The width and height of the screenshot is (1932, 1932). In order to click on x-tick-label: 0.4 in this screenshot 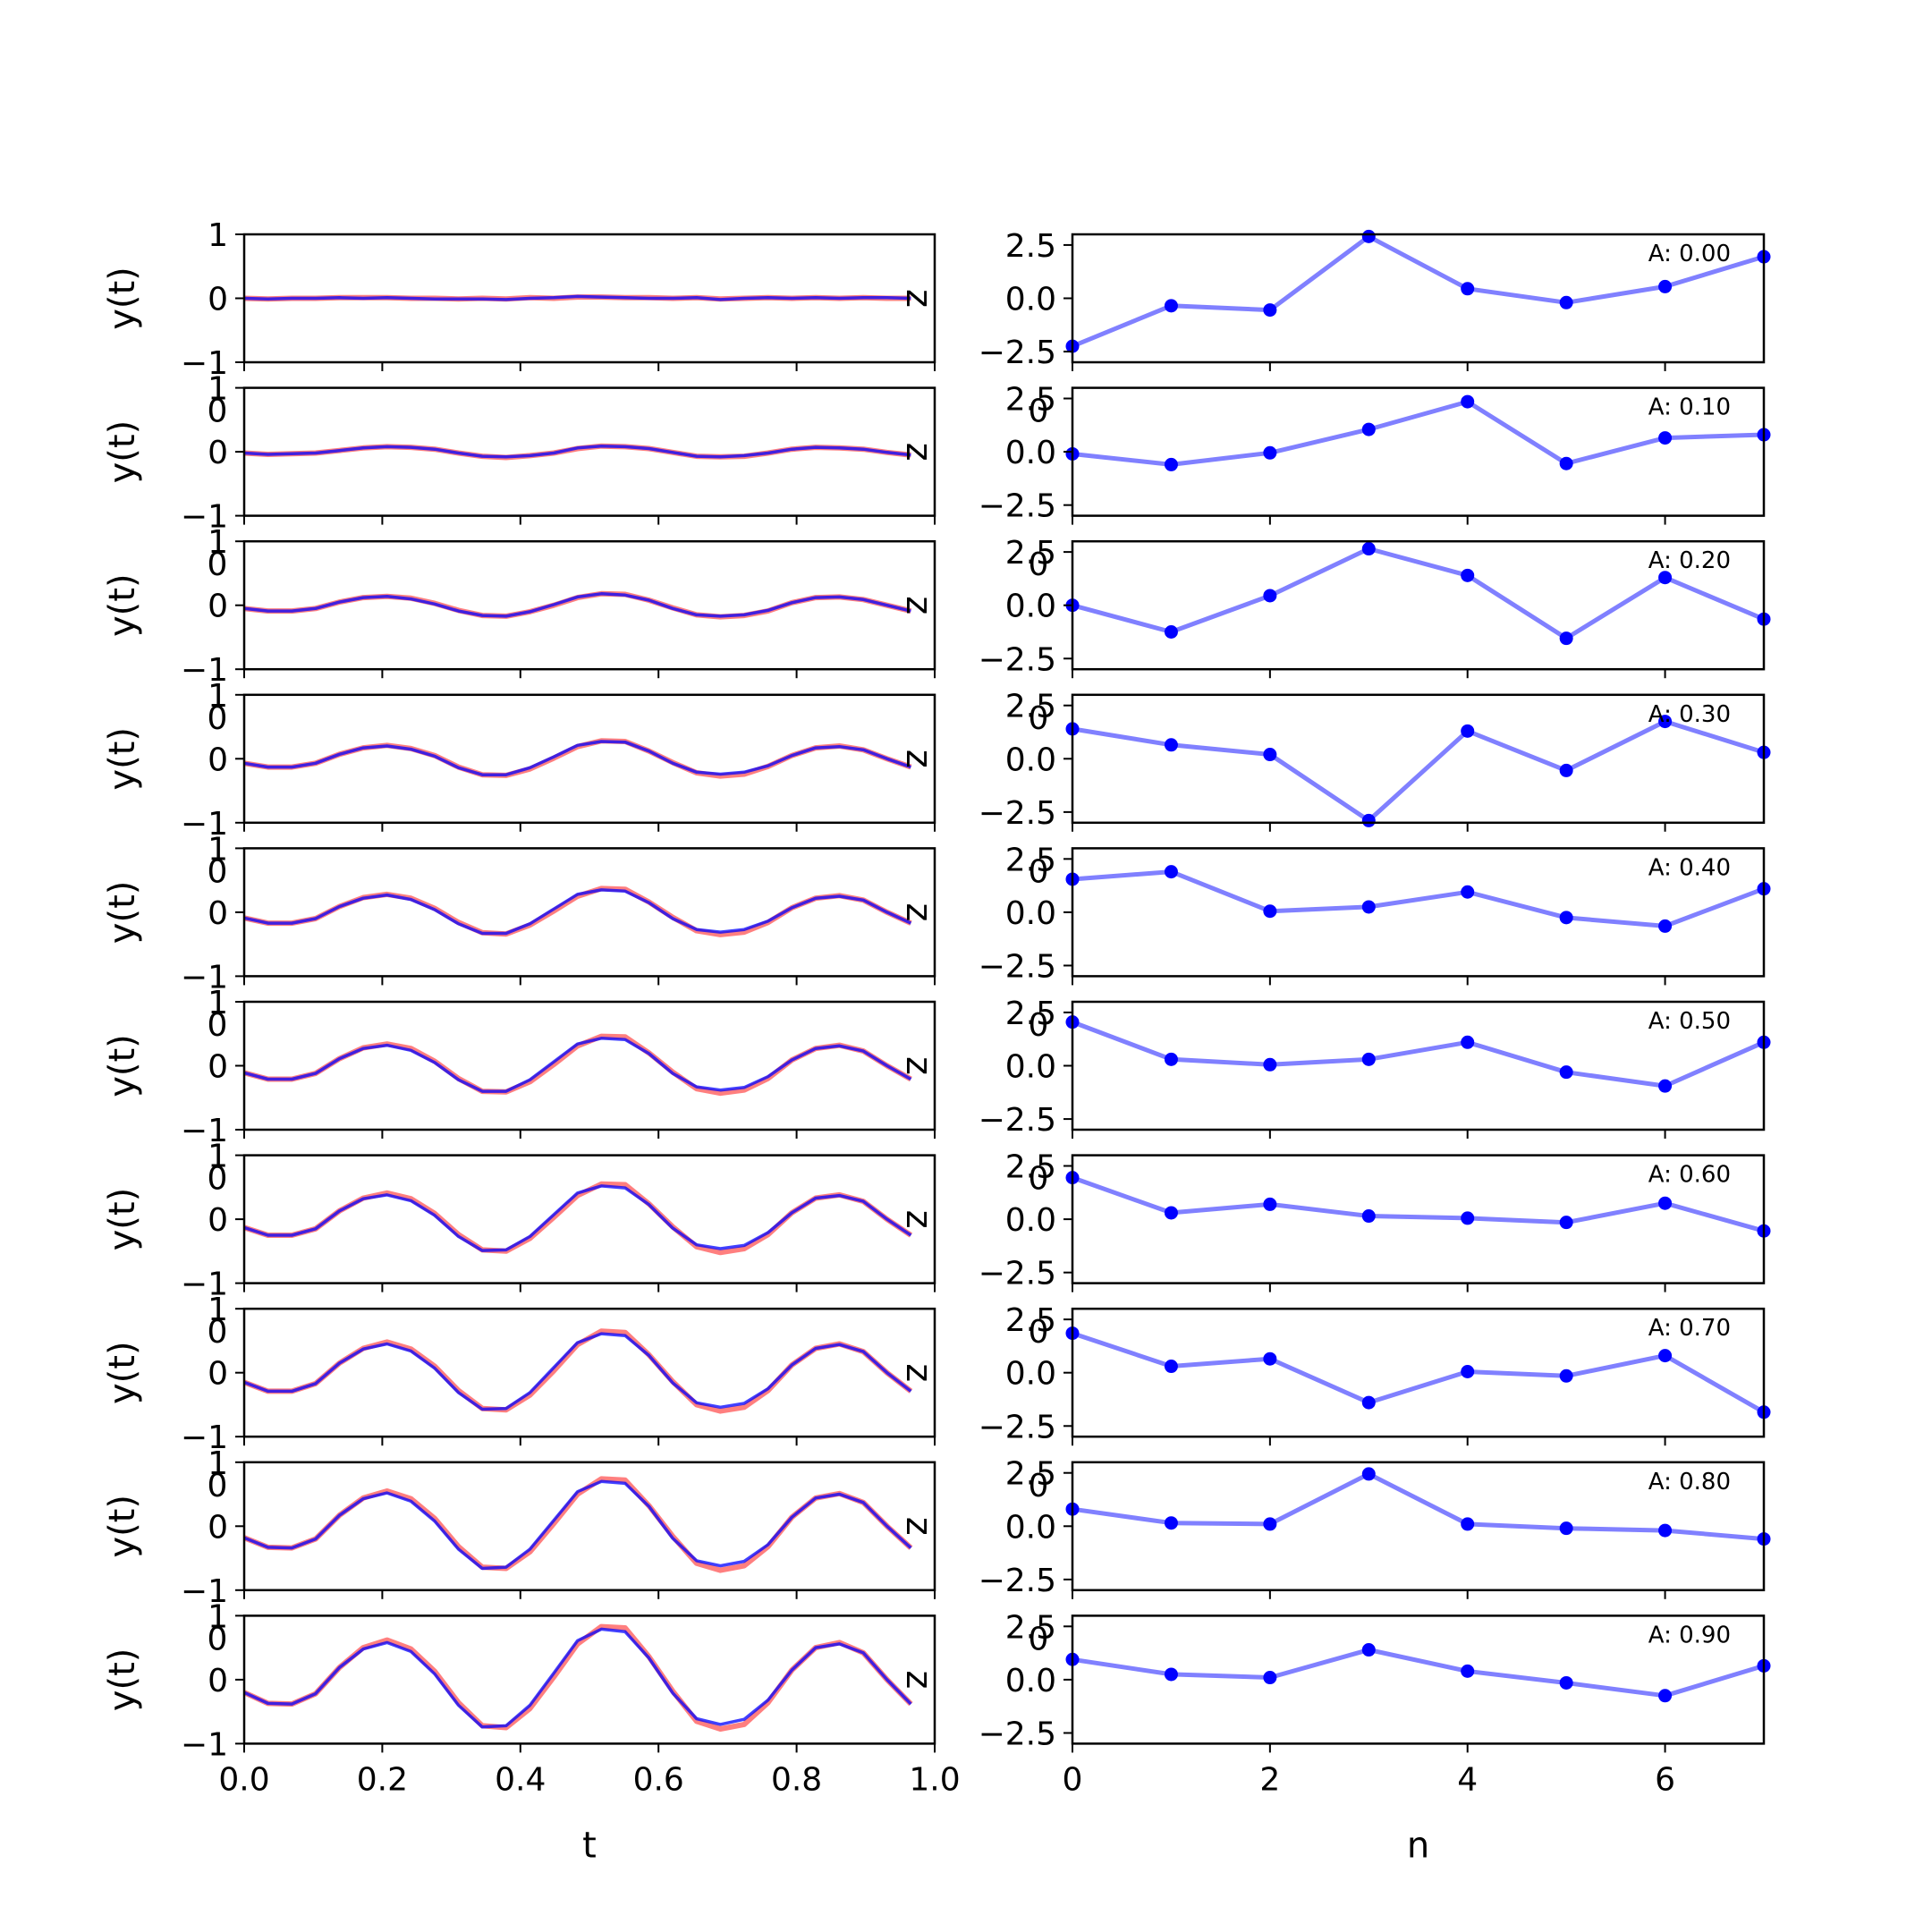, I will do `click(520, 1779)`.